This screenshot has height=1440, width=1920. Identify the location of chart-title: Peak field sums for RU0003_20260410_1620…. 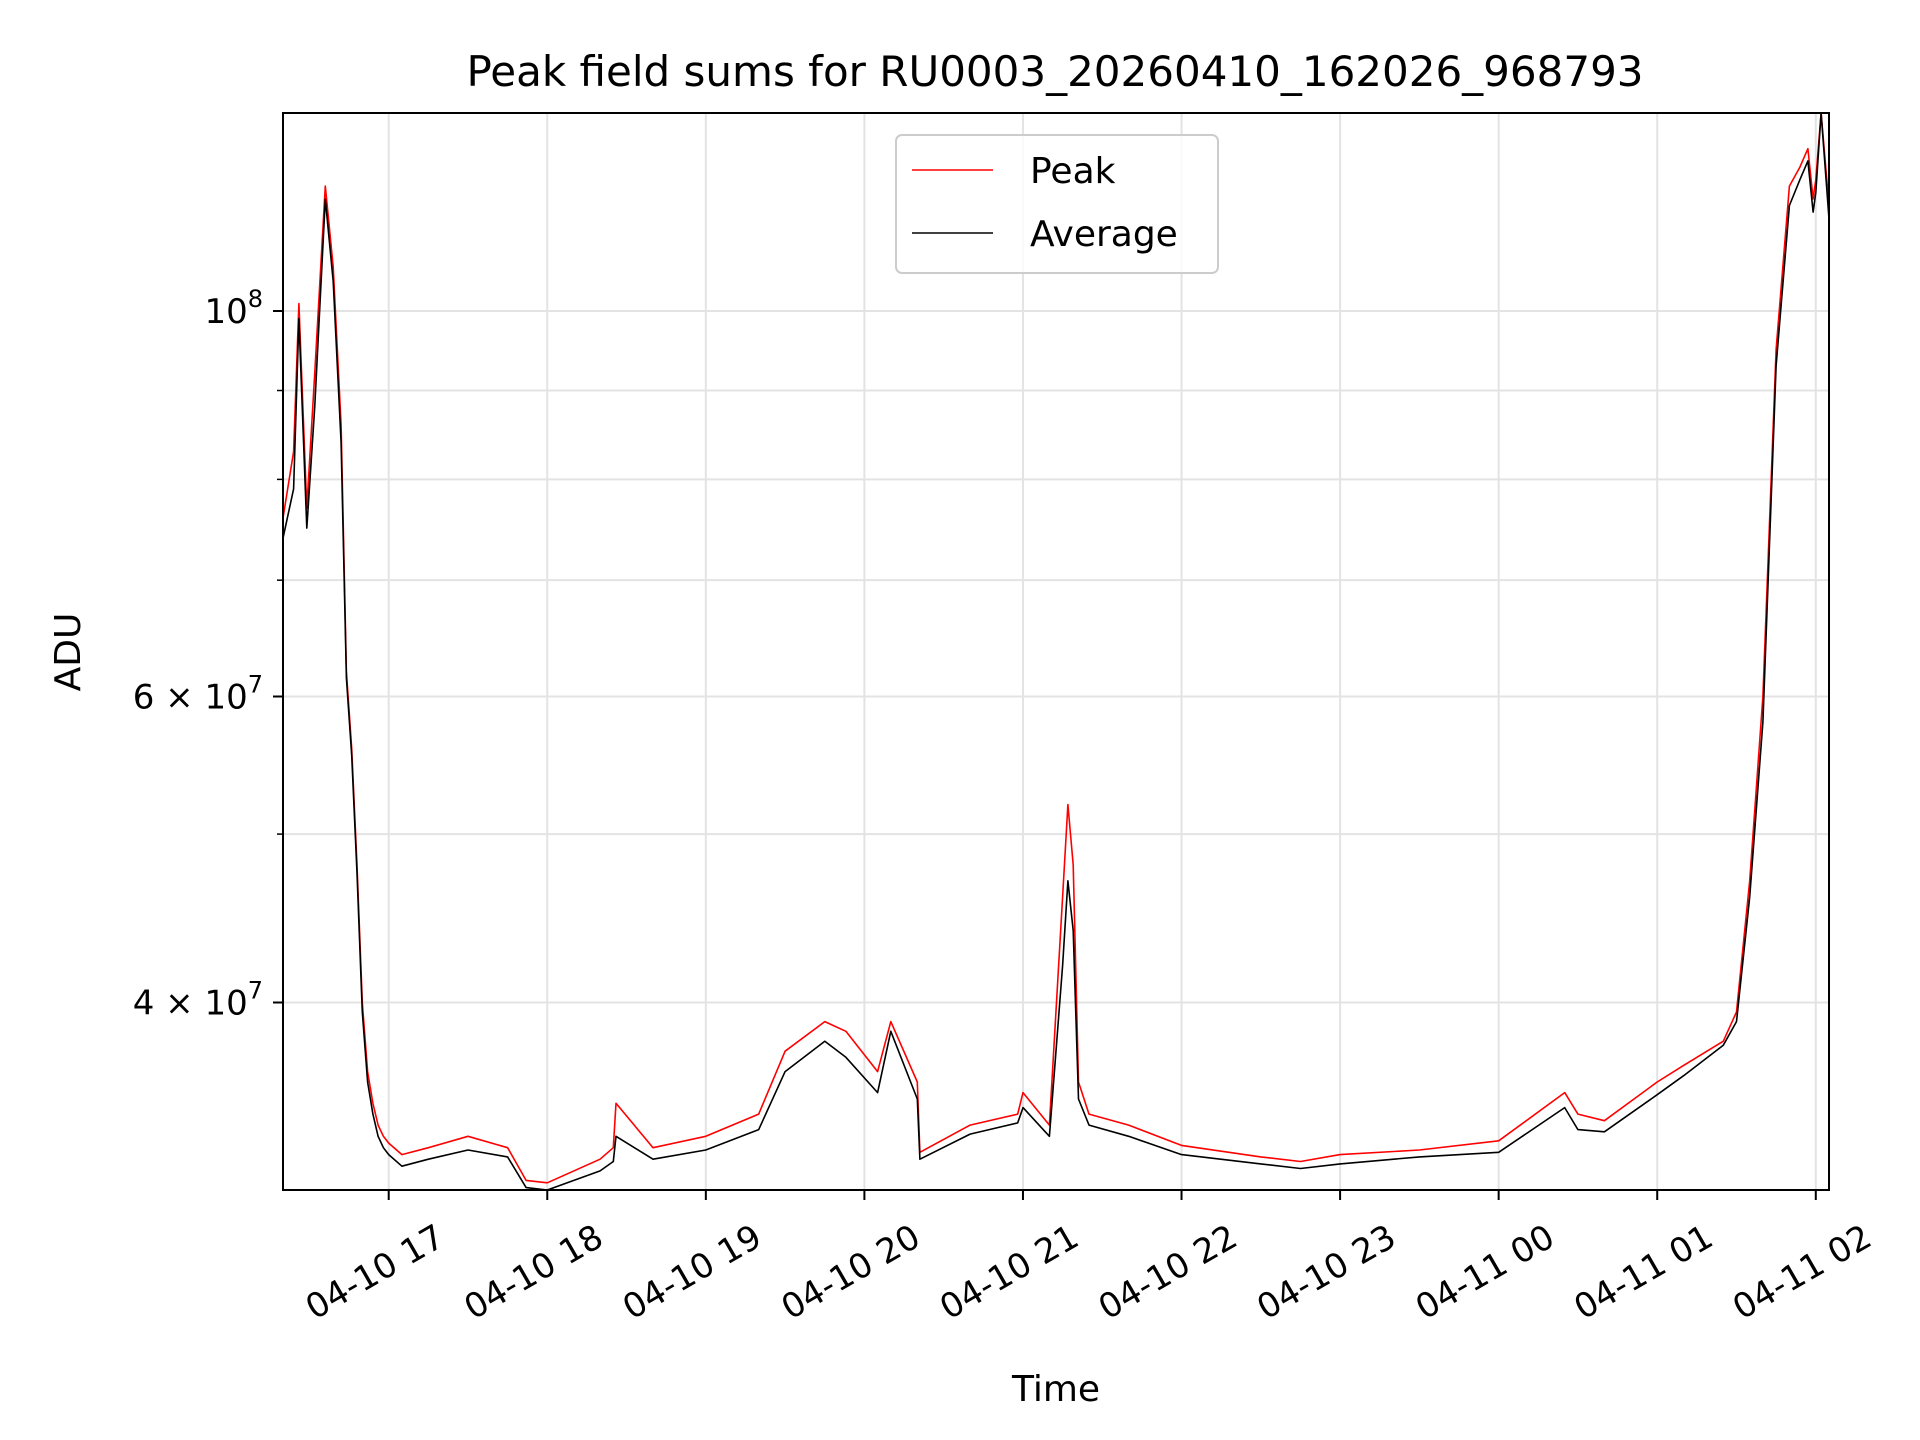
(1054, 71).